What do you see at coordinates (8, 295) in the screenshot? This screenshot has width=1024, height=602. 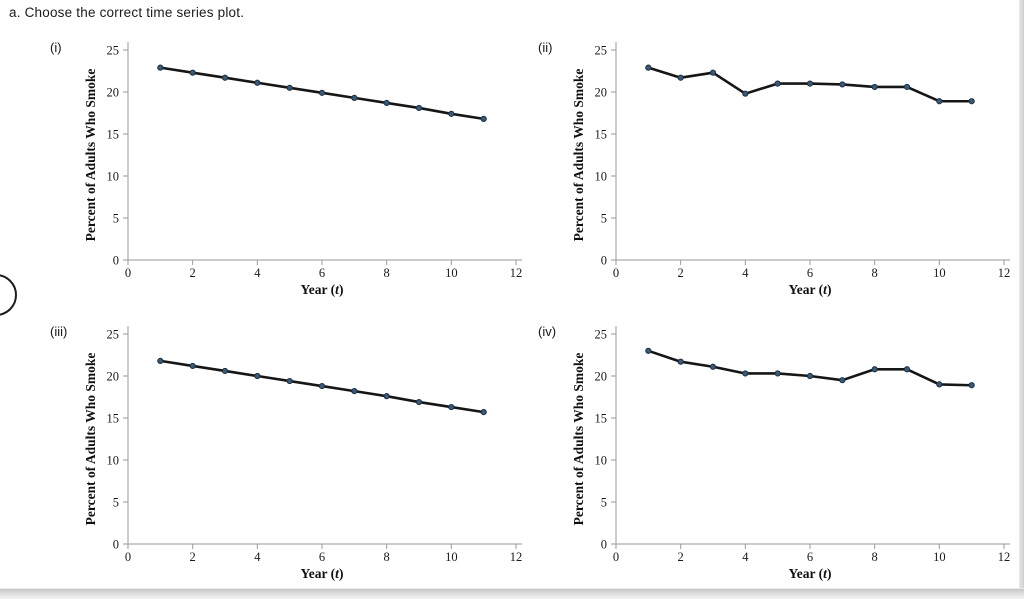 I see `partial-circle-decoration` at bounding box center [8, 295].